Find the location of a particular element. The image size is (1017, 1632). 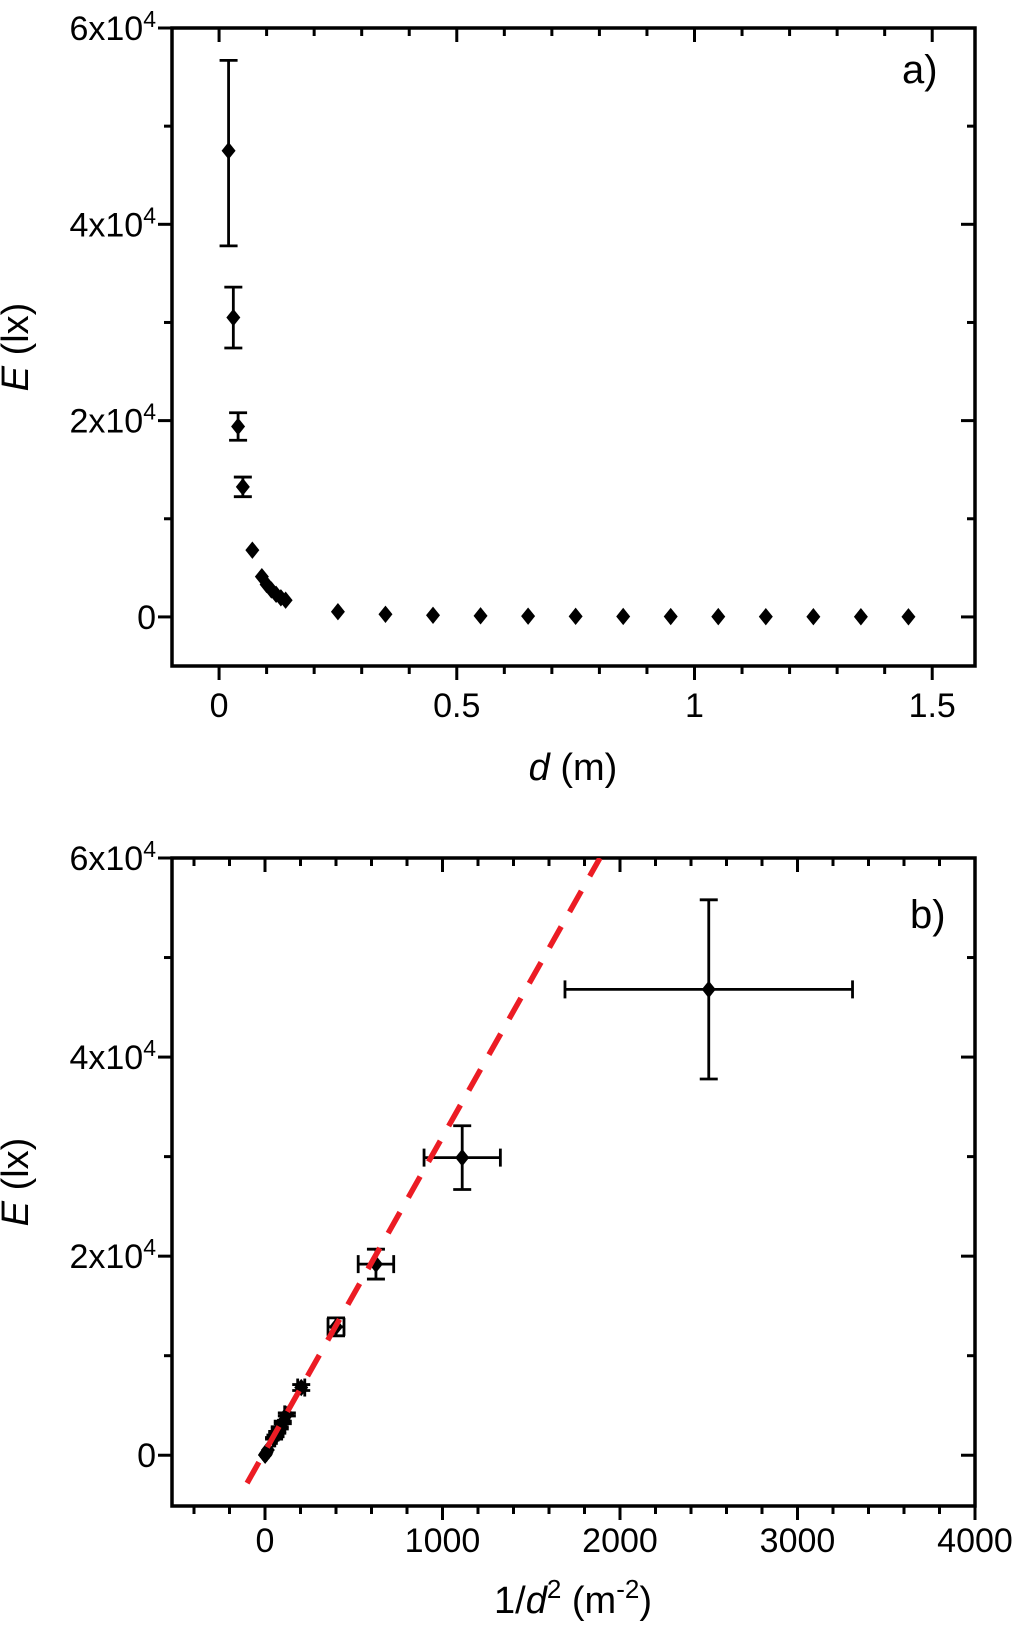

x-tick-label: 2000 is located at coordinates (620, 1541).